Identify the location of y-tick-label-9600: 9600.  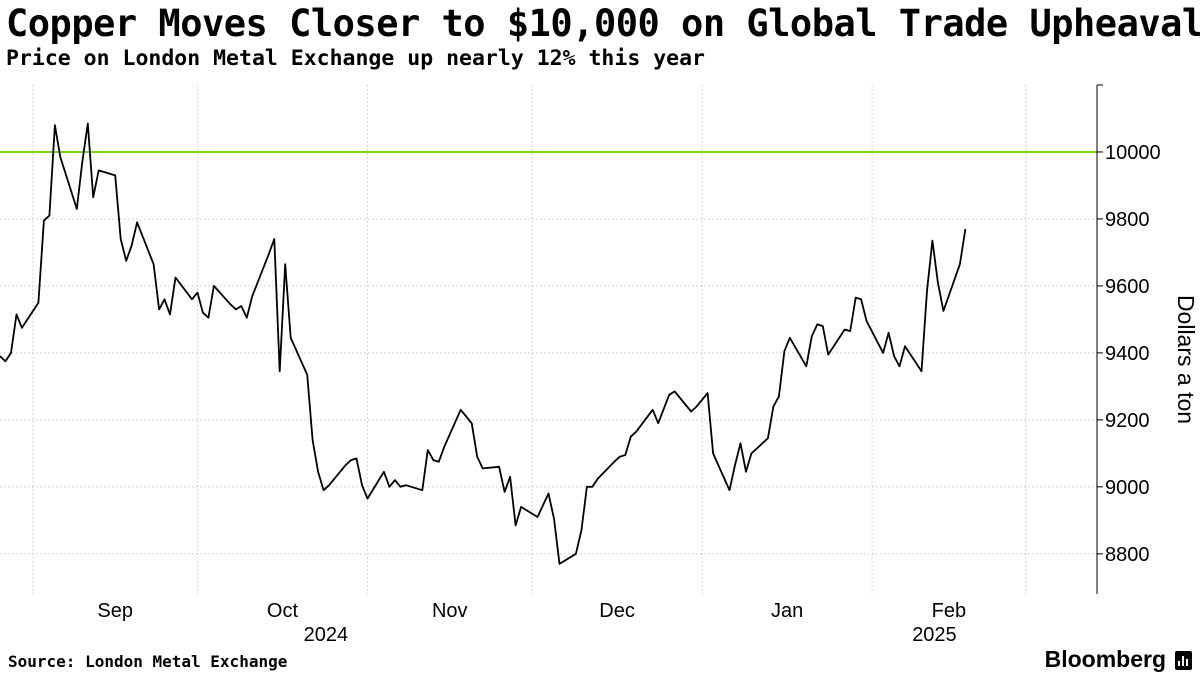
(1127, 287).